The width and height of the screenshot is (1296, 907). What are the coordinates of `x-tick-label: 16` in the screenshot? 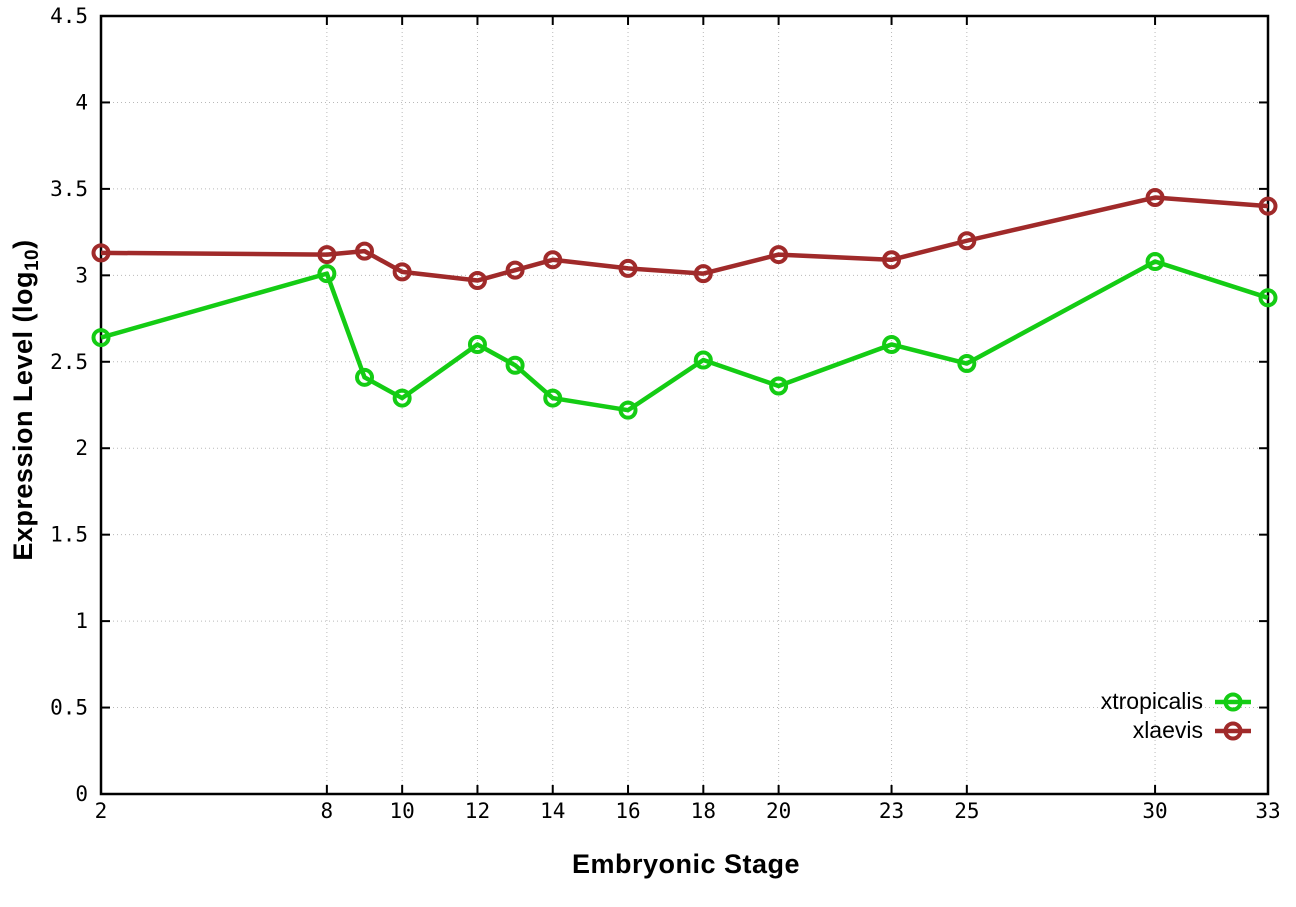 It's located at (627, 811).